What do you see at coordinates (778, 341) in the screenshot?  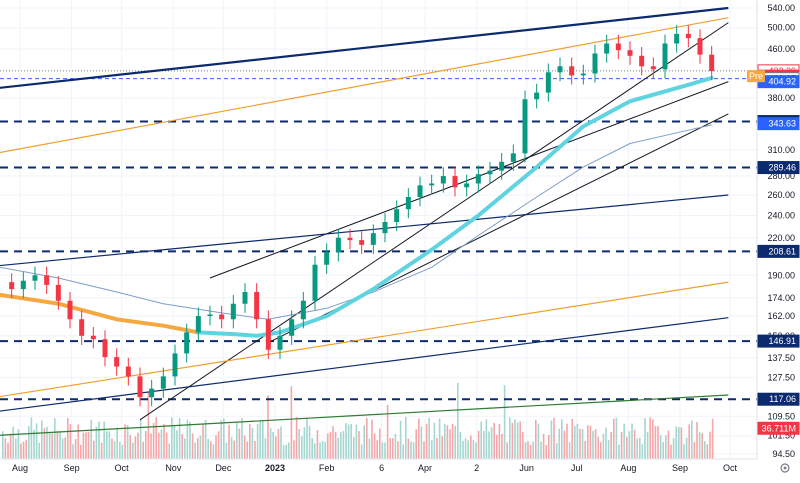 I see `price-tag: 146.91` at bounding box center [778, 341].